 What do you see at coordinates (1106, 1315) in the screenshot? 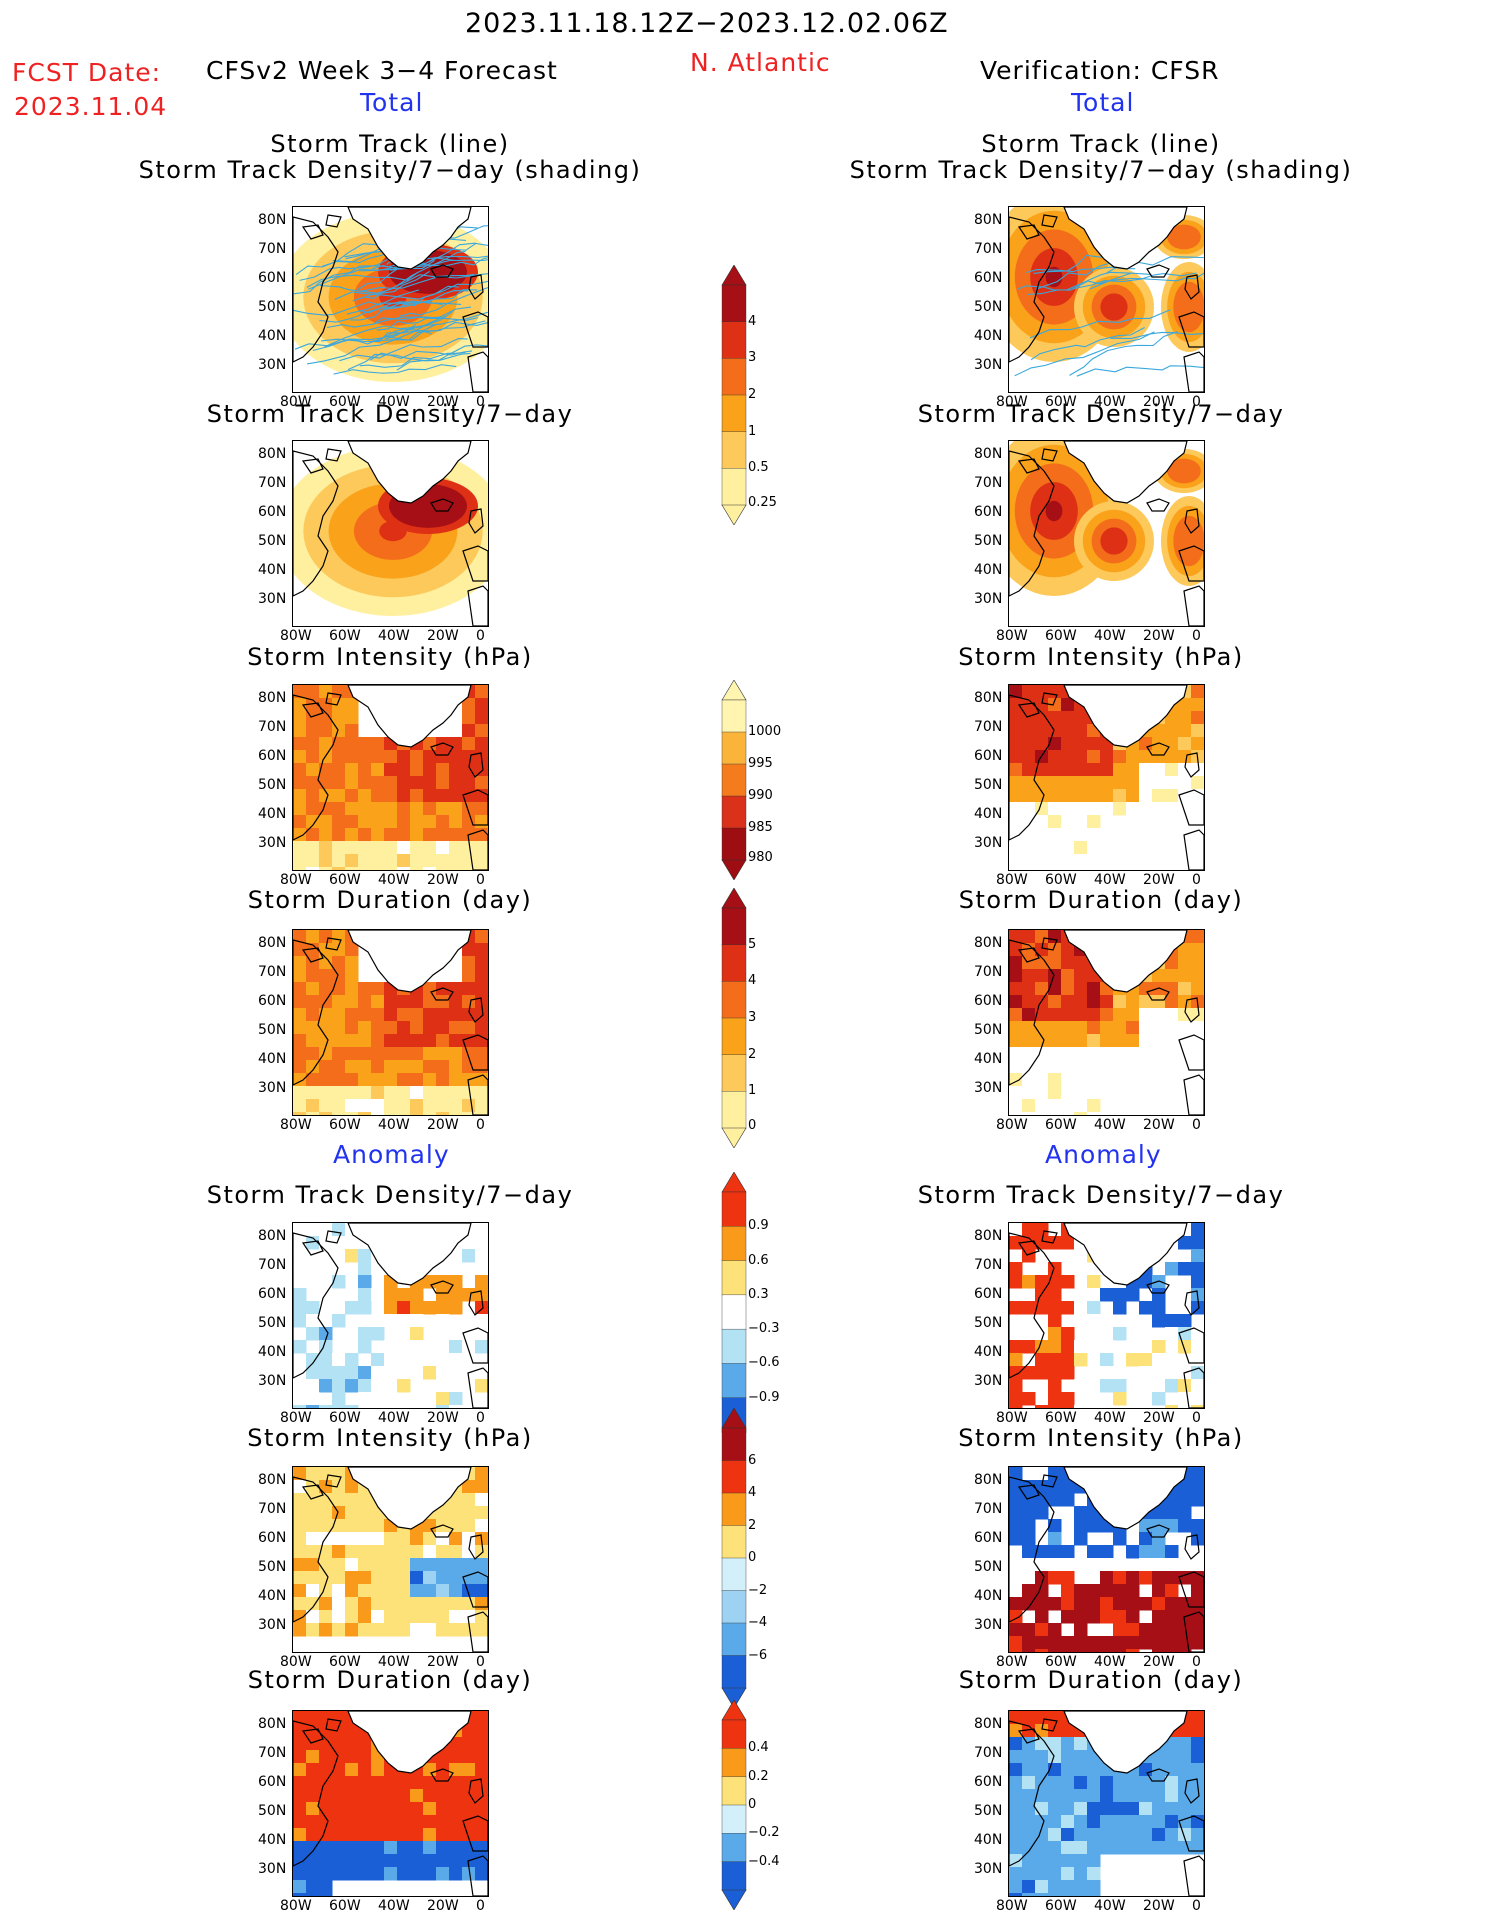
I see `map-density-anom-verification` at bounding box center [1106, 1315].